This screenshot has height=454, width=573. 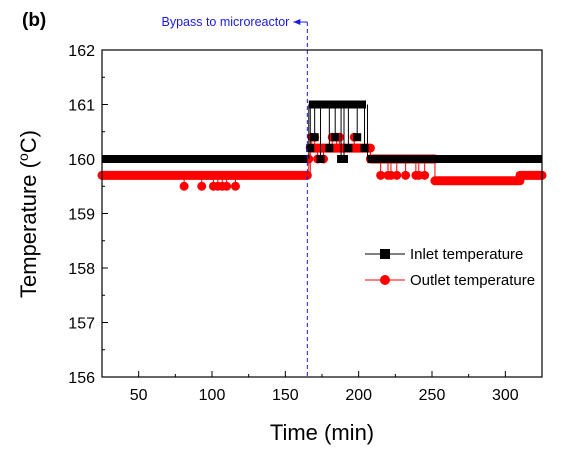 What do you see at coordinates (322, 432) in the screenshot?
I see `x-axis-title: Time (min)` at bounding box center [322, 432].